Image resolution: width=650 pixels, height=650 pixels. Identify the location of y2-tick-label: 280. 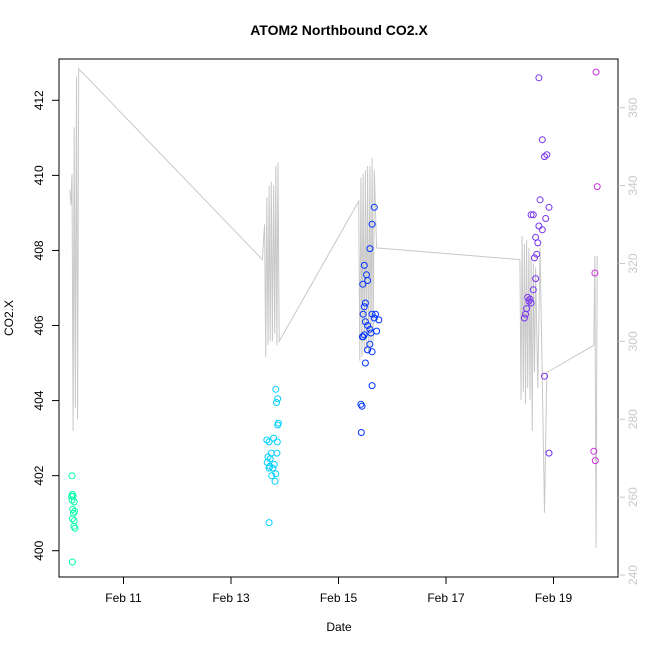
(633, 419).